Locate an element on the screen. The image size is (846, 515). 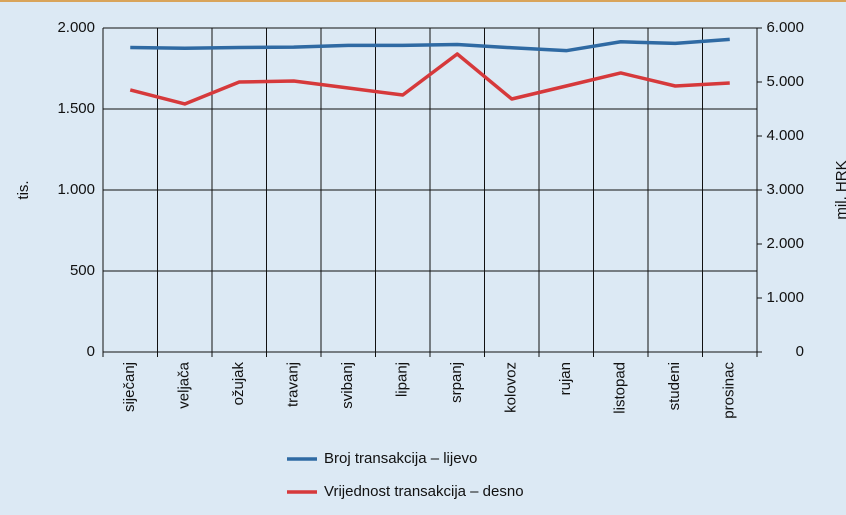
x-tick-label: veljača is located at coordinates (184, 384).